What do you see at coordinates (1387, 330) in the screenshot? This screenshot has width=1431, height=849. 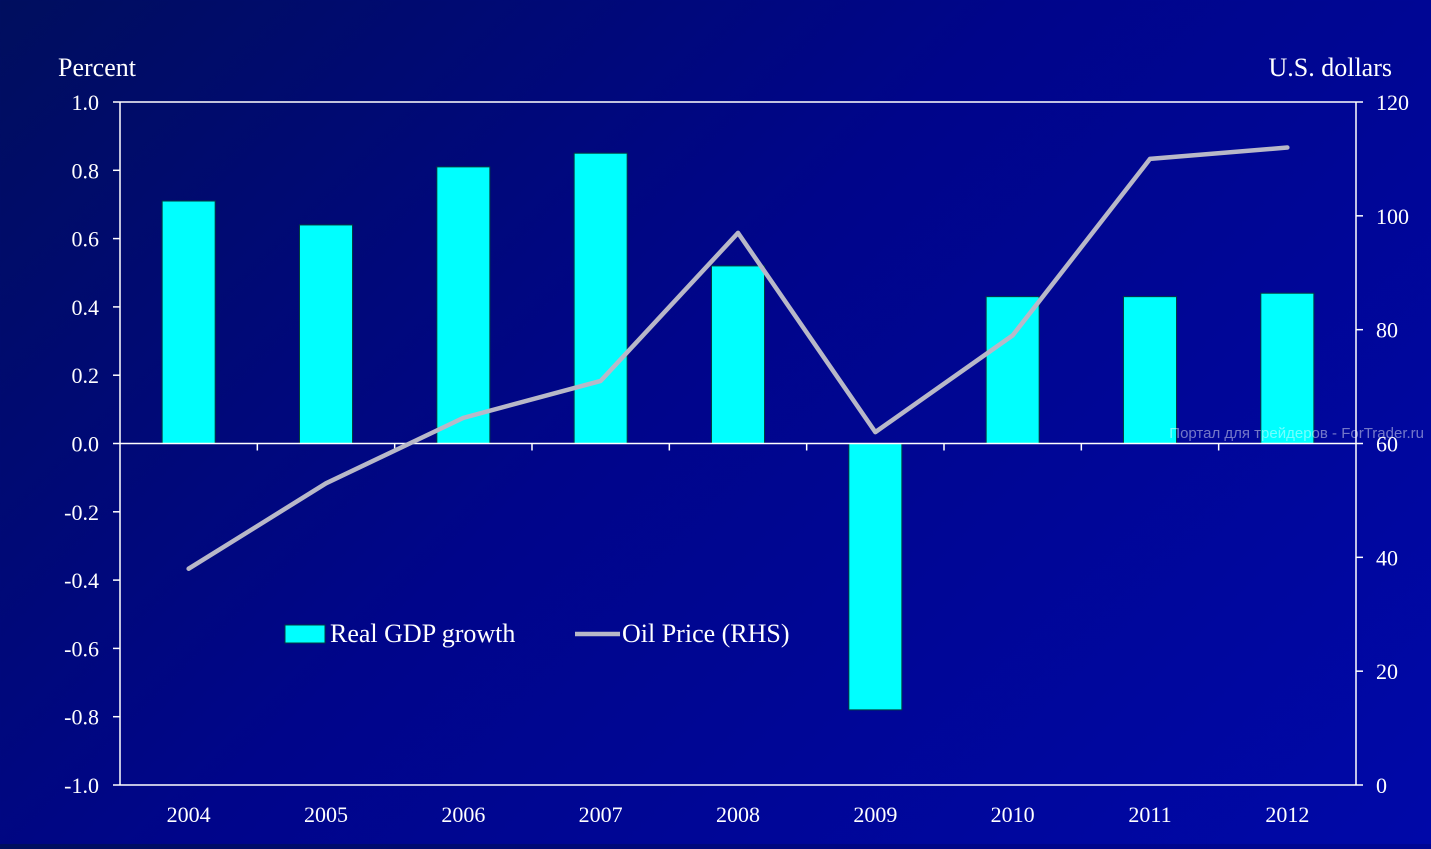 I see `y-right-tick-label: 80` at bounding box center [1387, 330].